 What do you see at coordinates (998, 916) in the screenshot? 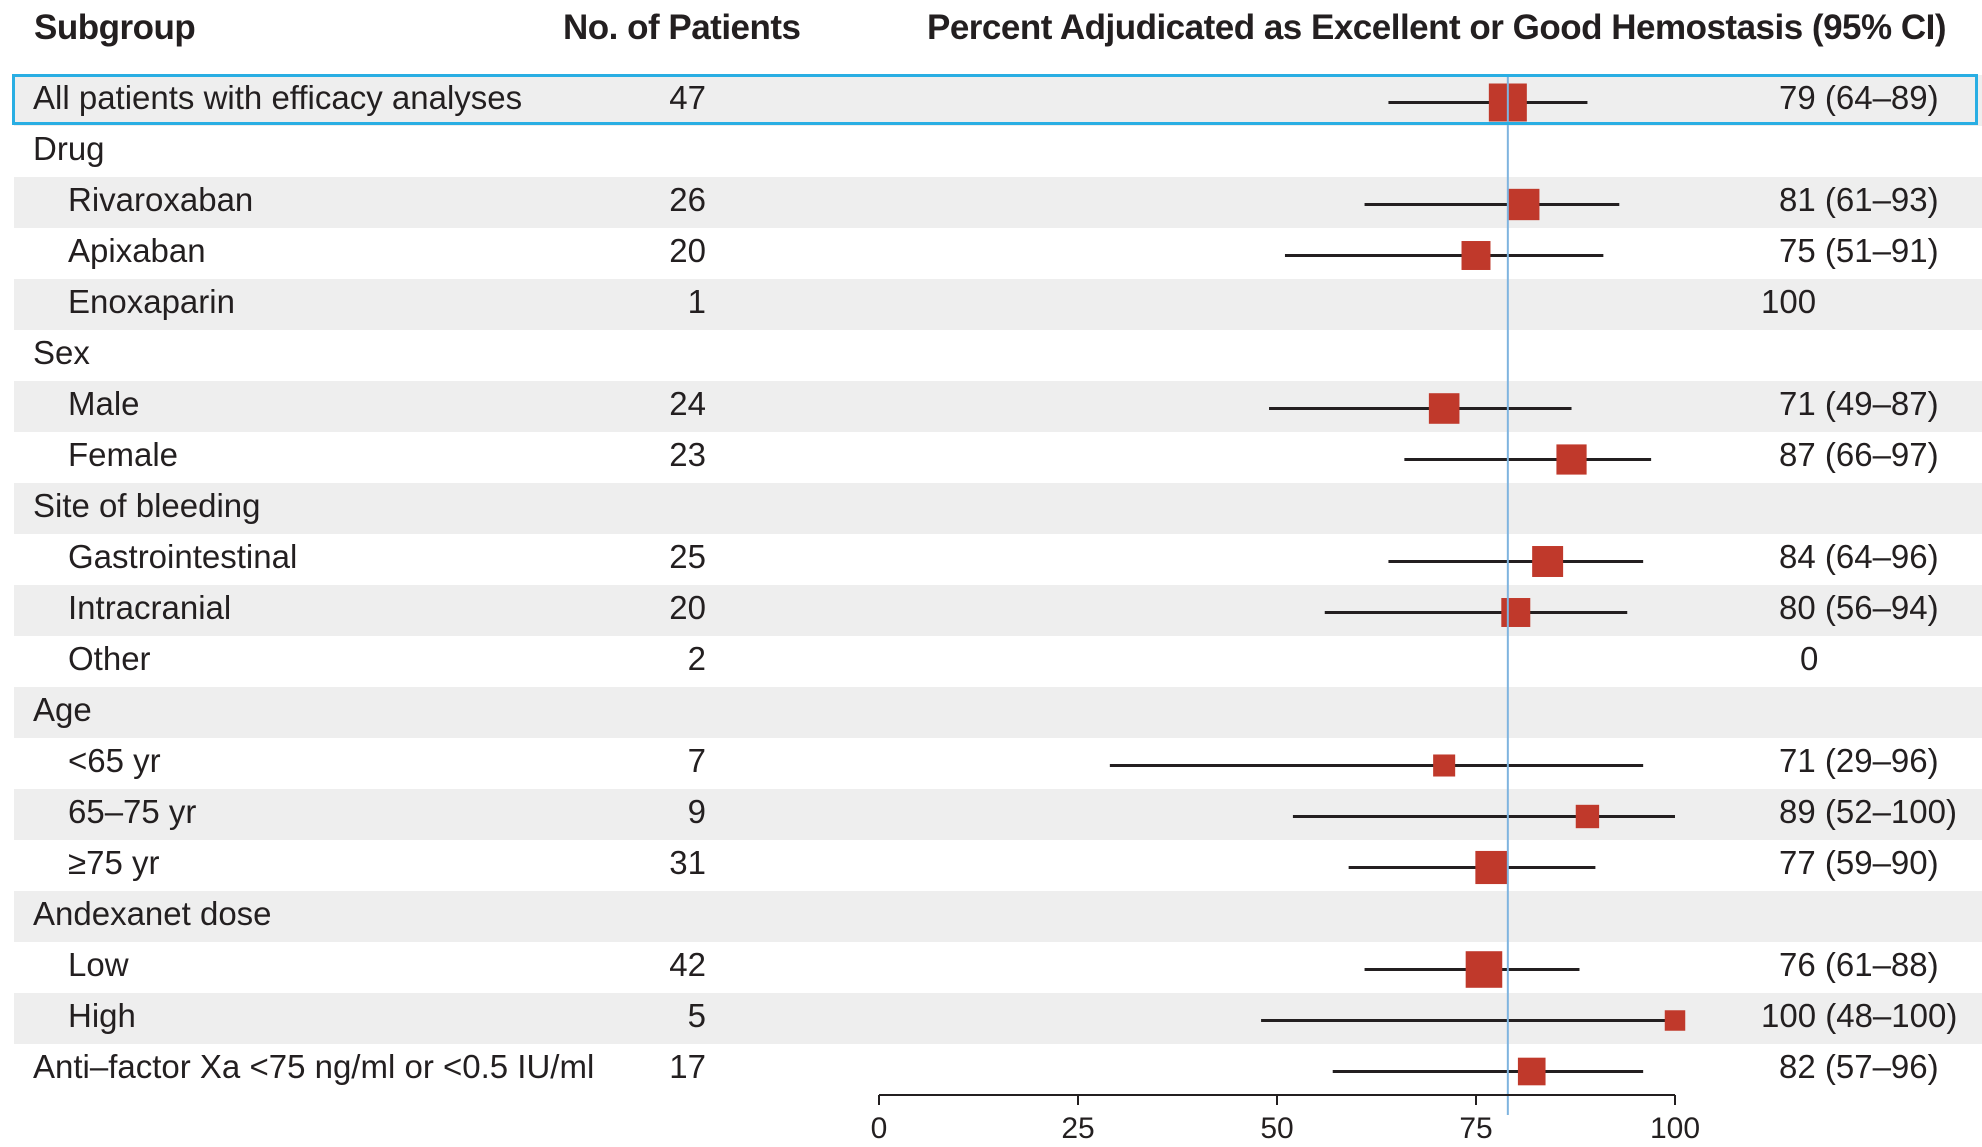
I see `table-row: Andexanet dose` at bounding box center [998, 916].